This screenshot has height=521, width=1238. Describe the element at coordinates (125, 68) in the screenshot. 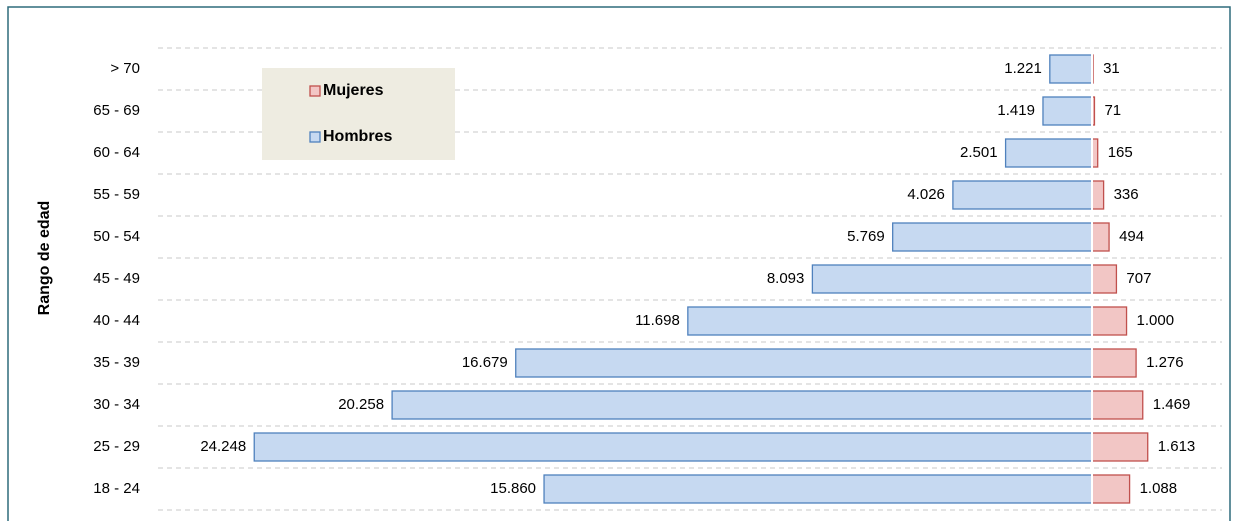

I see `category-label: > 70` at that location.